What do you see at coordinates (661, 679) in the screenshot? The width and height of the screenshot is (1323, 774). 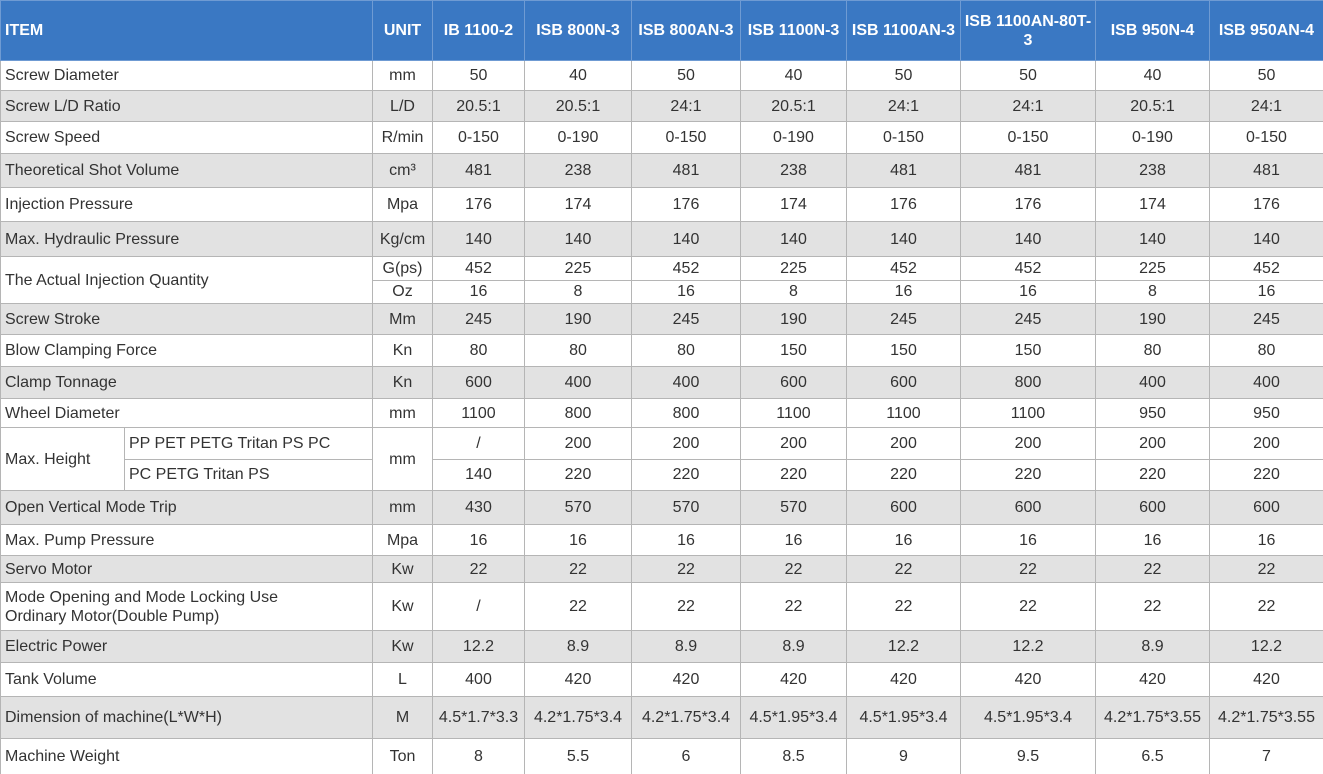 I see `row: Tank Volume L 400 420 420 420 420 420 420 420` at bounding box center [661, 679].